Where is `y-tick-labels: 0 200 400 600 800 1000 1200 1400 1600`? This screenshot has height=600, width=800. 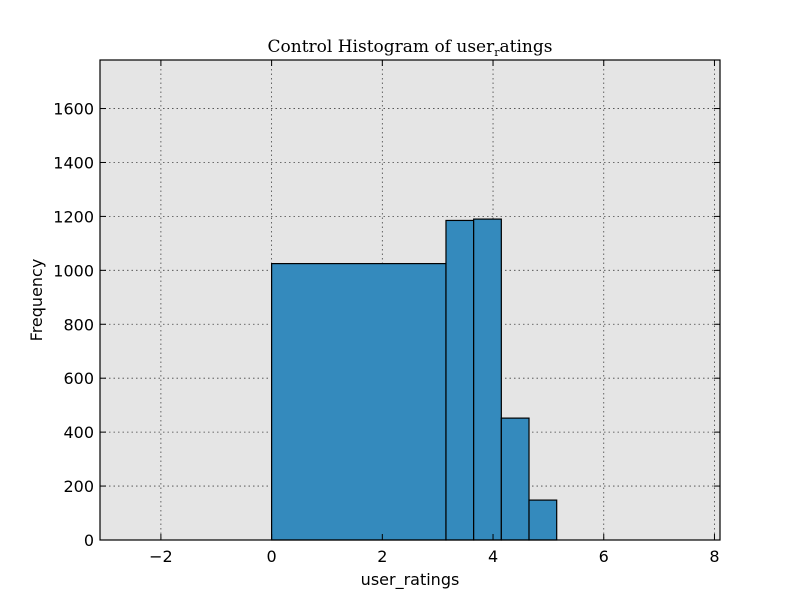
y-tick-labels: 0 200 400 600 800 1000 1200 1400 1600 is located at coordinates (73, 325).